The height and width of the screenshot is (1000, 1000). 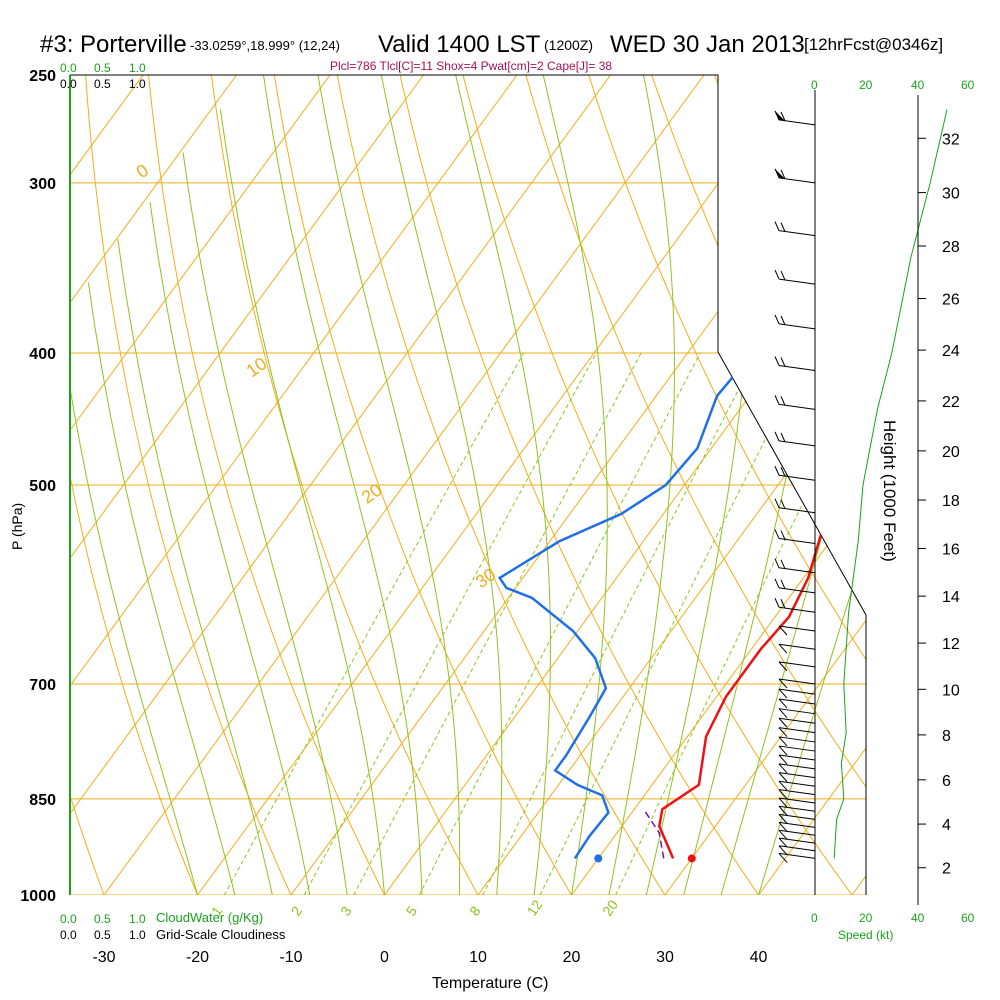 I want to click on height-tick-label: 18, so click(x=951, y=501).